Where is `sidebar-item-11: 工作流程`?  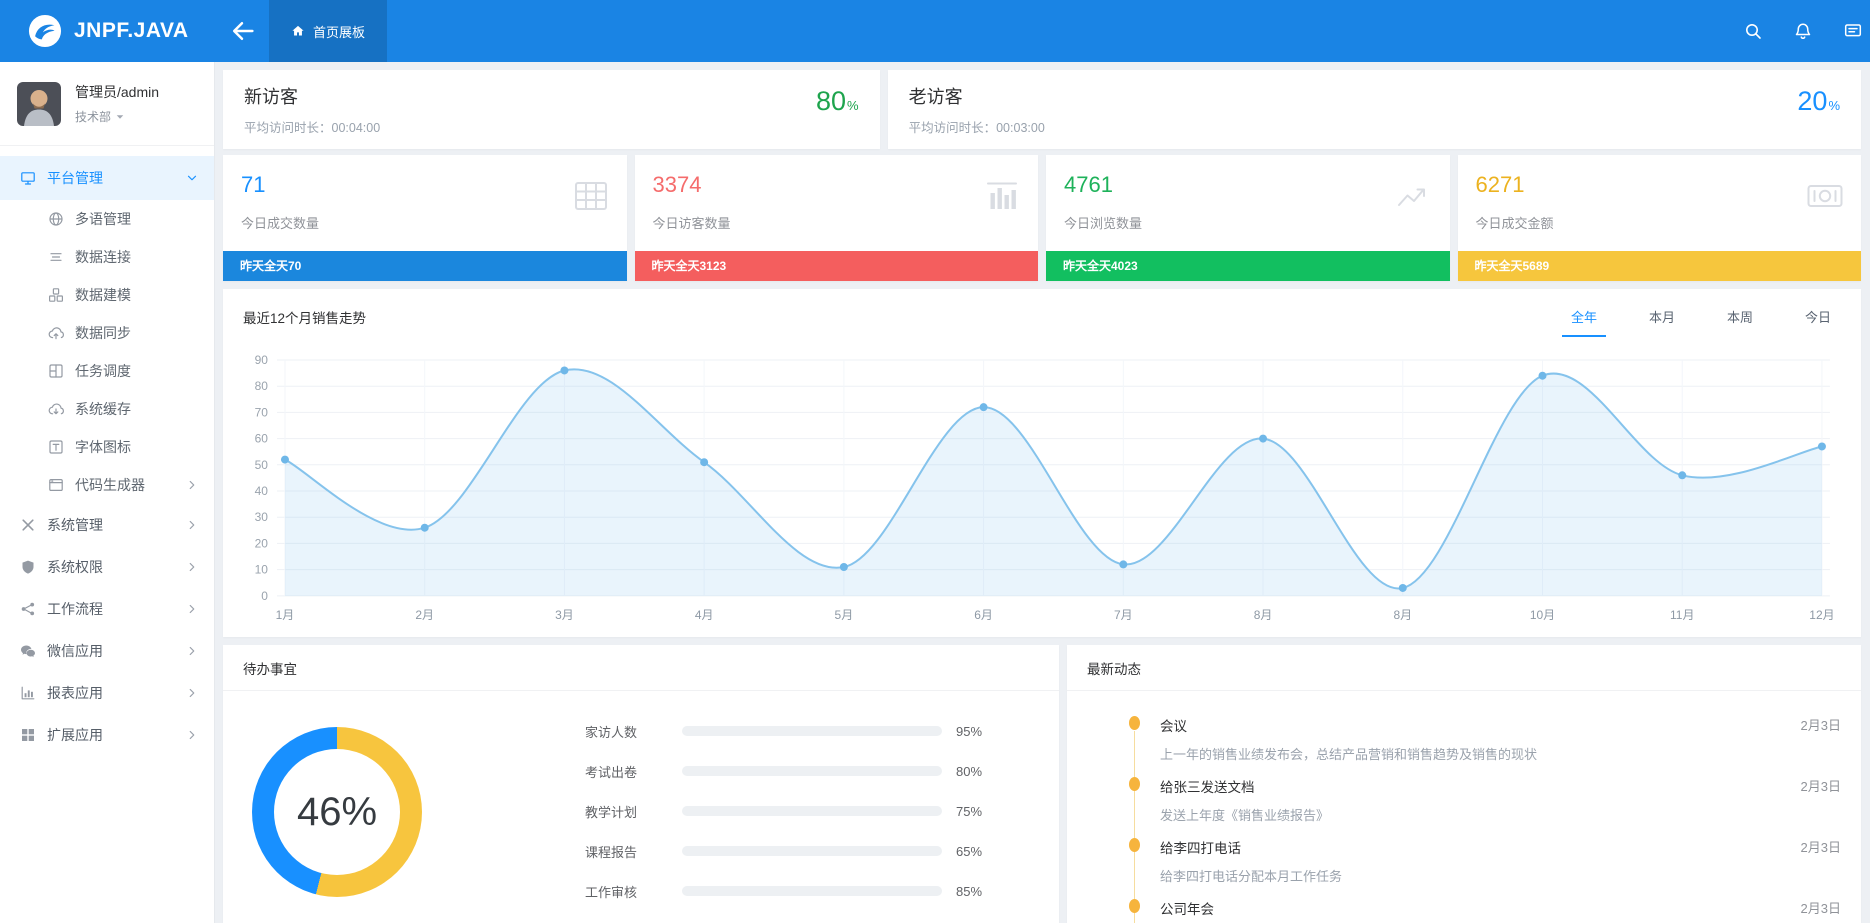
sidebar-item-11: 工作流程 is located at coordinates (107, 609).